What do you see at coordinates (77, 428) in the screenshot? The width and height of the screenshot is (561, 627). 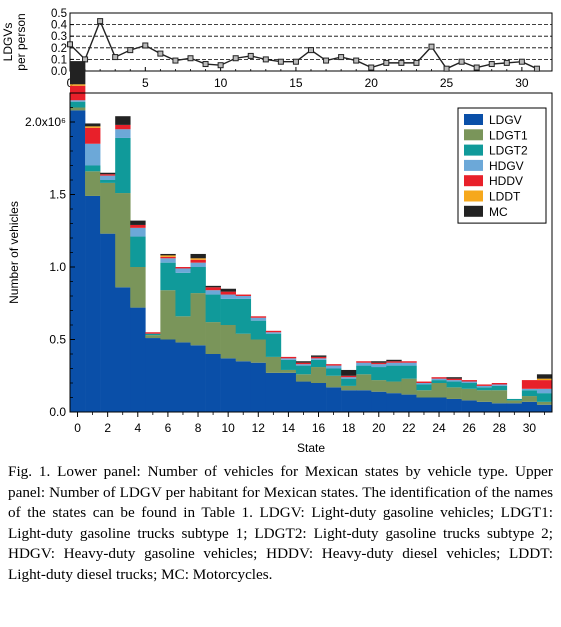 I see `x-tick-label: 0` at bounding box center [77, 428].